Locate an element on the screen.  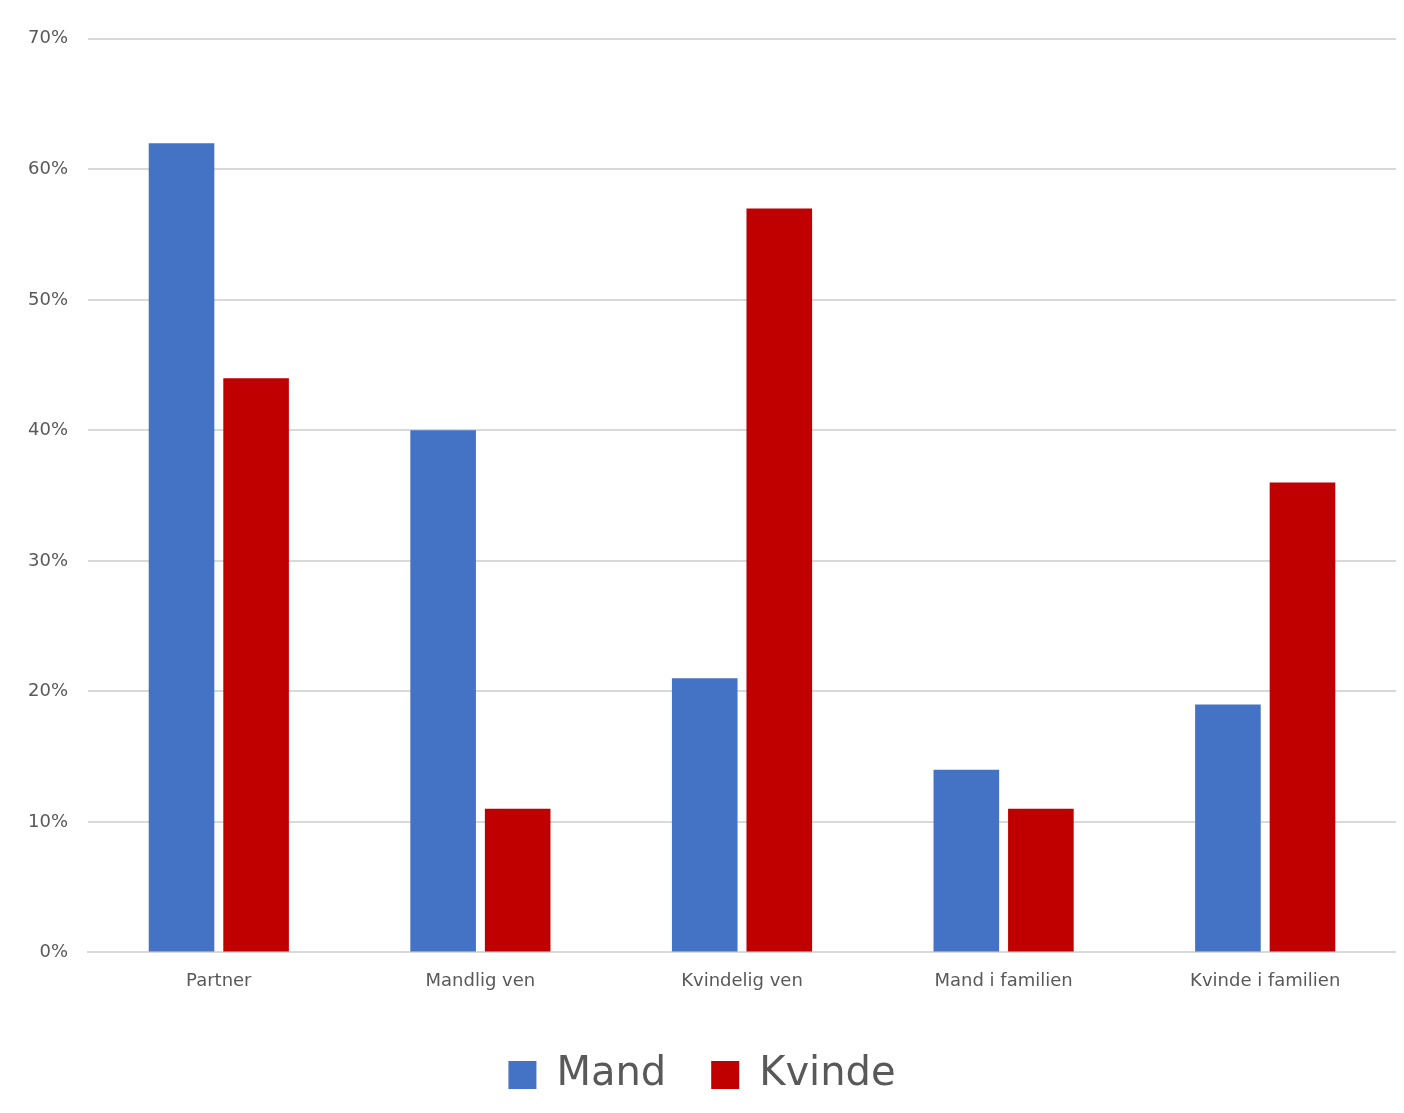
y-tick-label: 30% is located at coordinates (48, 559).